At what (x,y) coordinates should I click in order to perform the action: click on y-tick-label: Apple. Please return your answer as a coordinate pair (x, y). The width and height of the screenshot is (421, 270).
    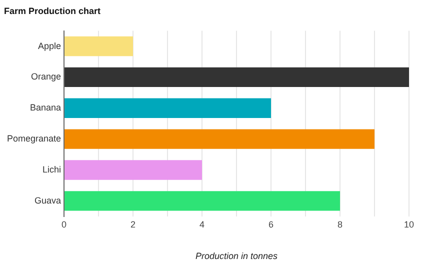
    Looking at the image, I should click on (50, 45).